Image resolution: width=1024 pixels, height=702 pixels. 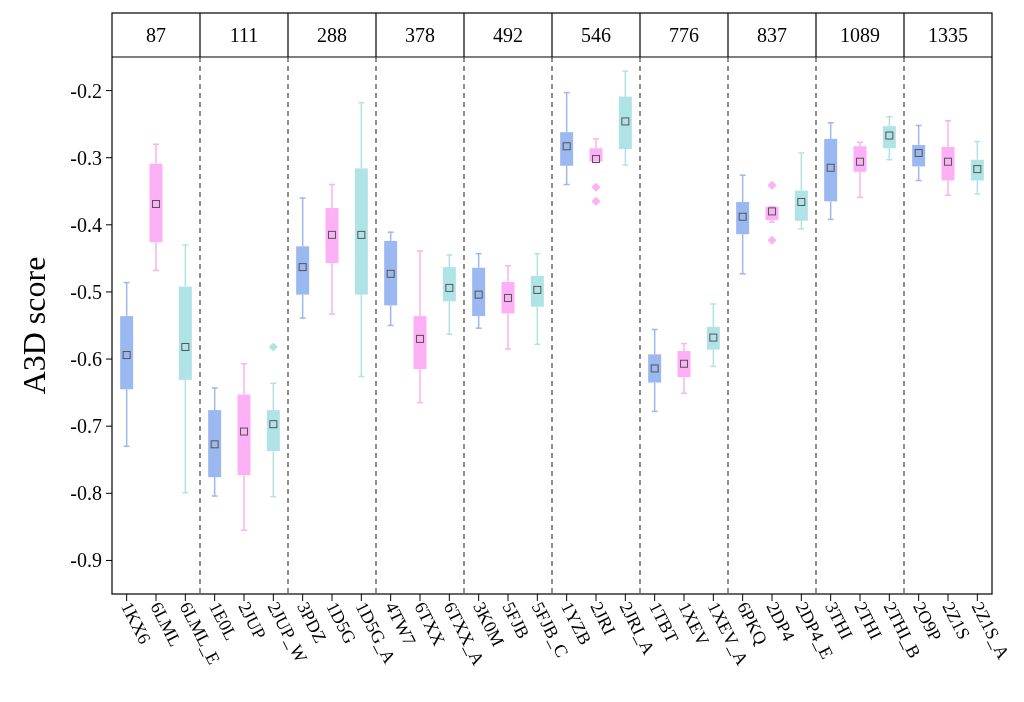 What do you see at coordinates (772, 35) in the screenshot?
I see `chart-title: 837` at bounding box center [772, 35].